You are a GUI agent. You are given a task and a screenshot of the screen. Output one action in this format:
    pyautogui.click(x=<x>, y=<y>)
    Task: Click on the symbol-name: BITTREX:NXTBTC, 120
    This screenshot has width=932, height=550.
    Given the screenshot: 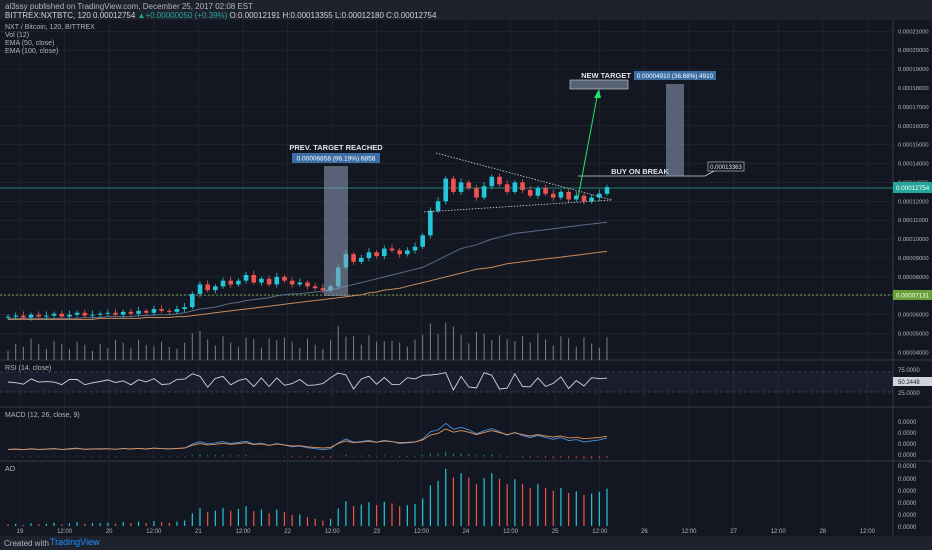 What is the action you would take?
    pyautogui.click(x=48, y=15)
    